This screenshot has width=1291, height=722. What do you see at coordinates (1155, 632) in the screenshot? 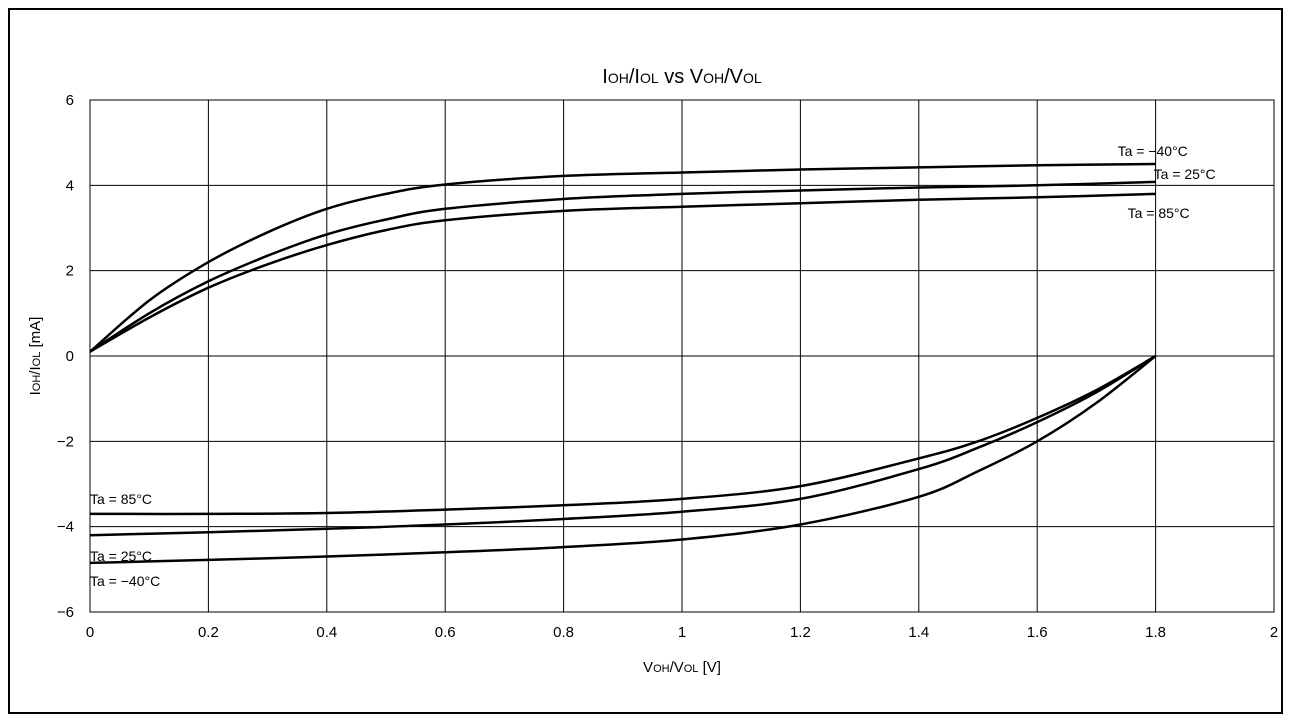
I see `x-tick-label: 1.8` at bounding box center [1155, 632].